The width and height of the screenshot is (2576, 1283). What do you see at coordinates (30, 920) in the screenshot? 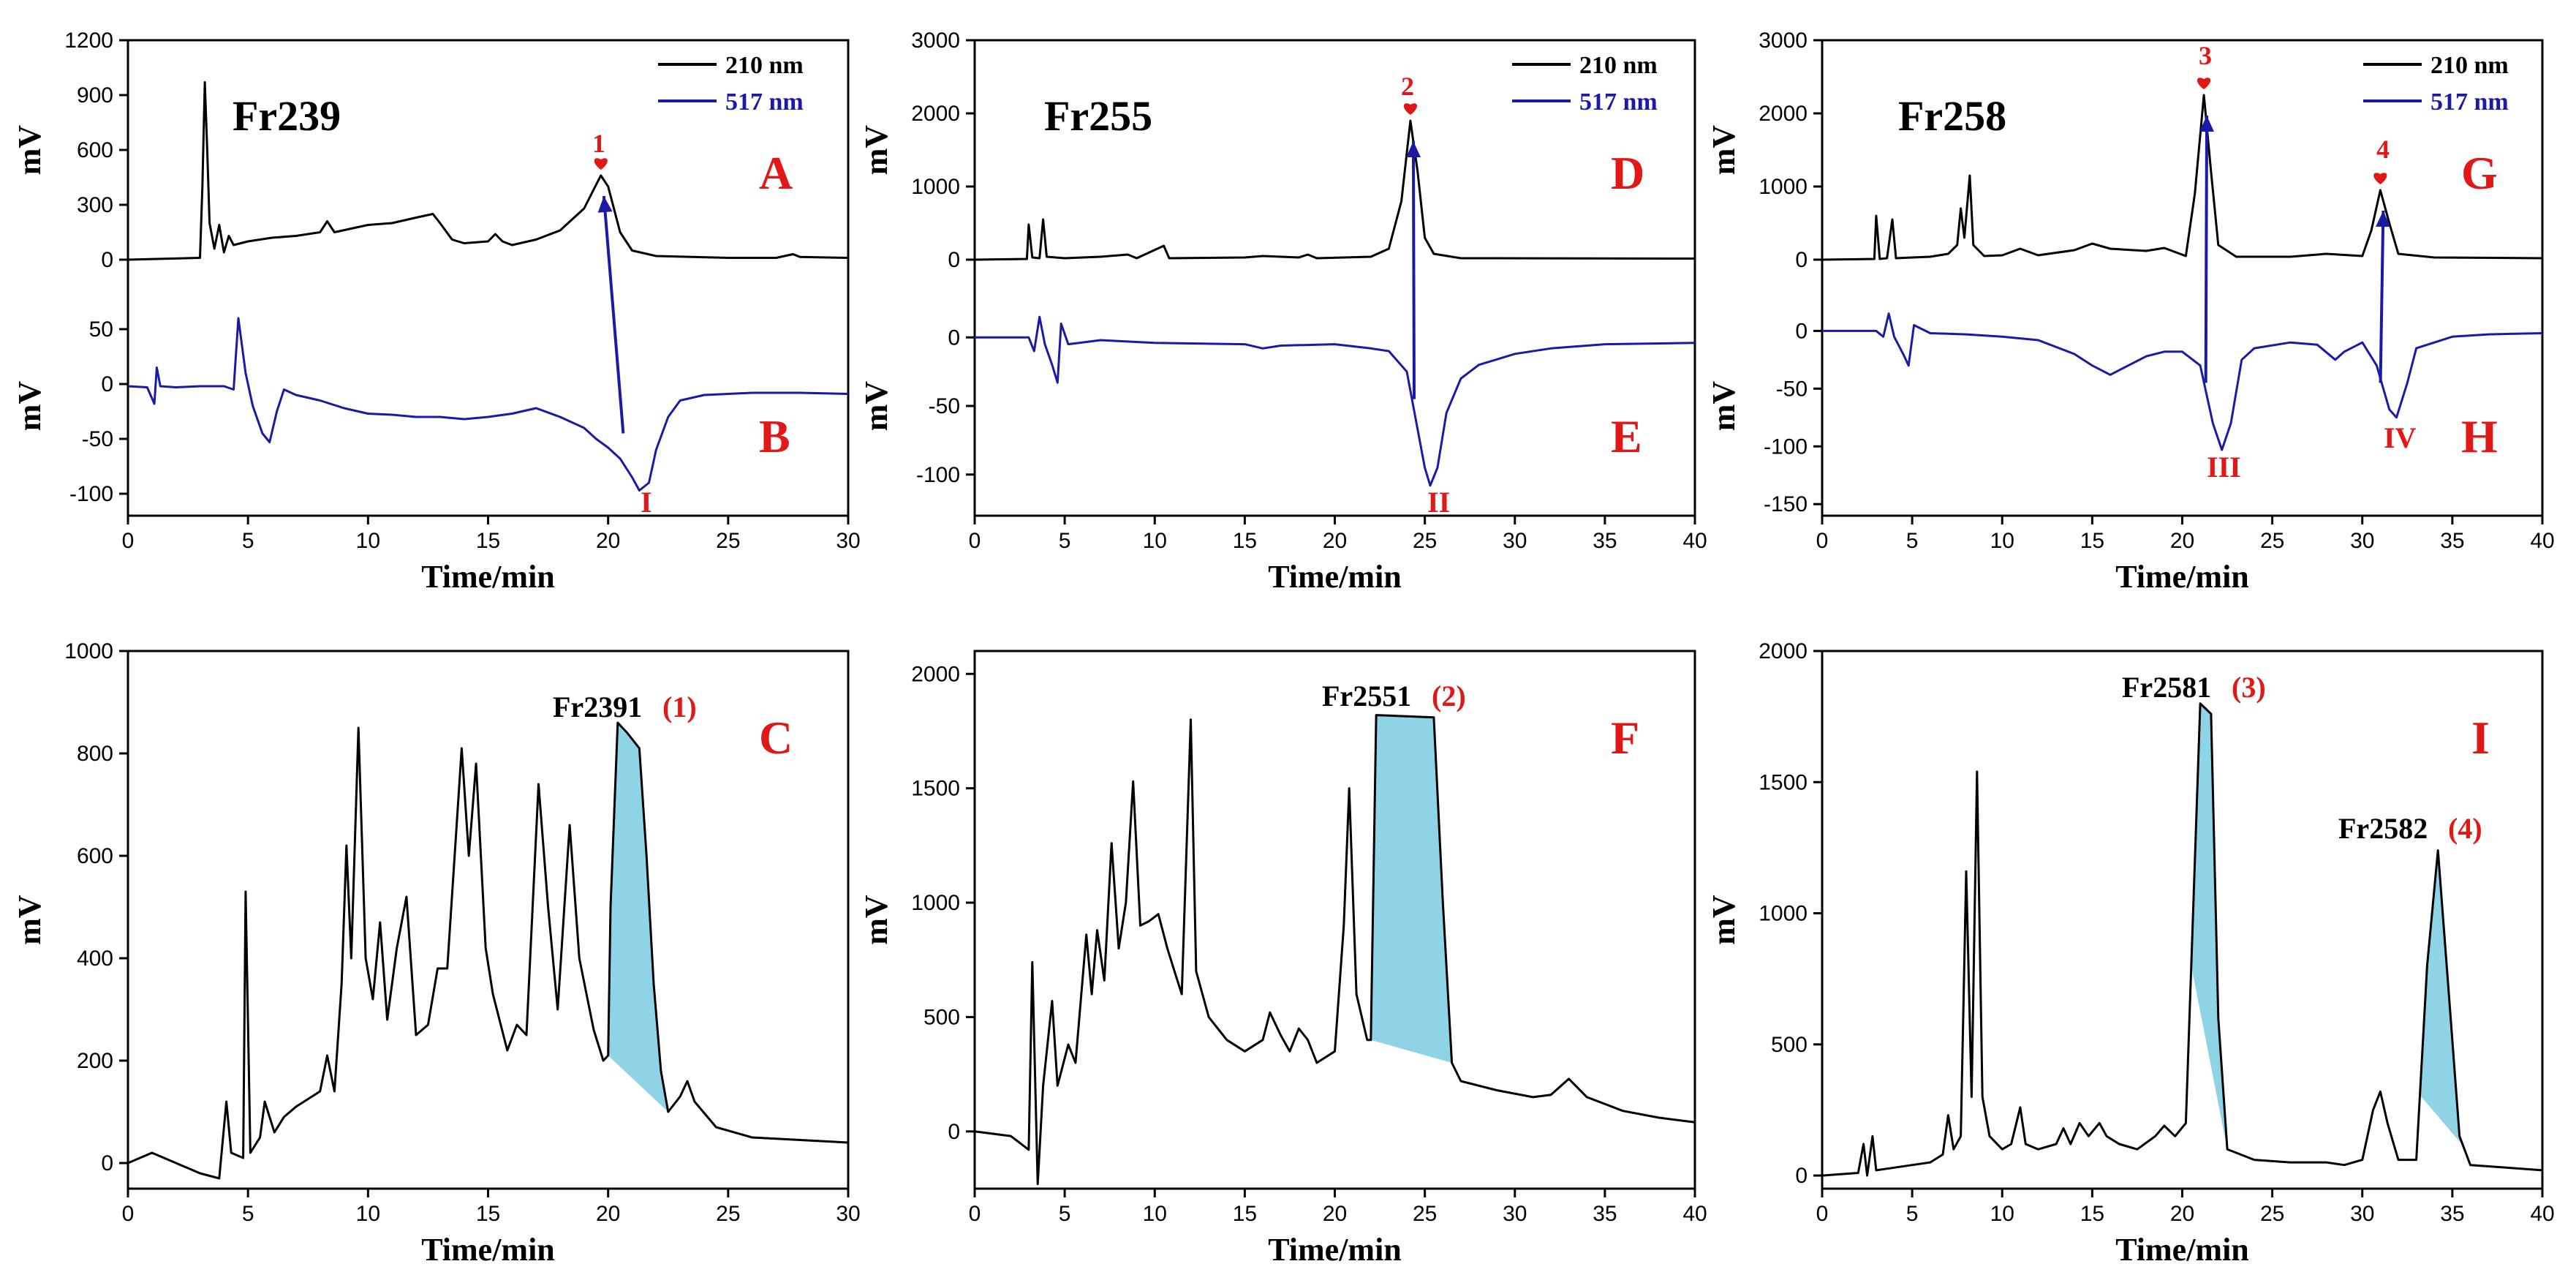
I see `ylabel-c: mV` at bounding box center [30, 920].